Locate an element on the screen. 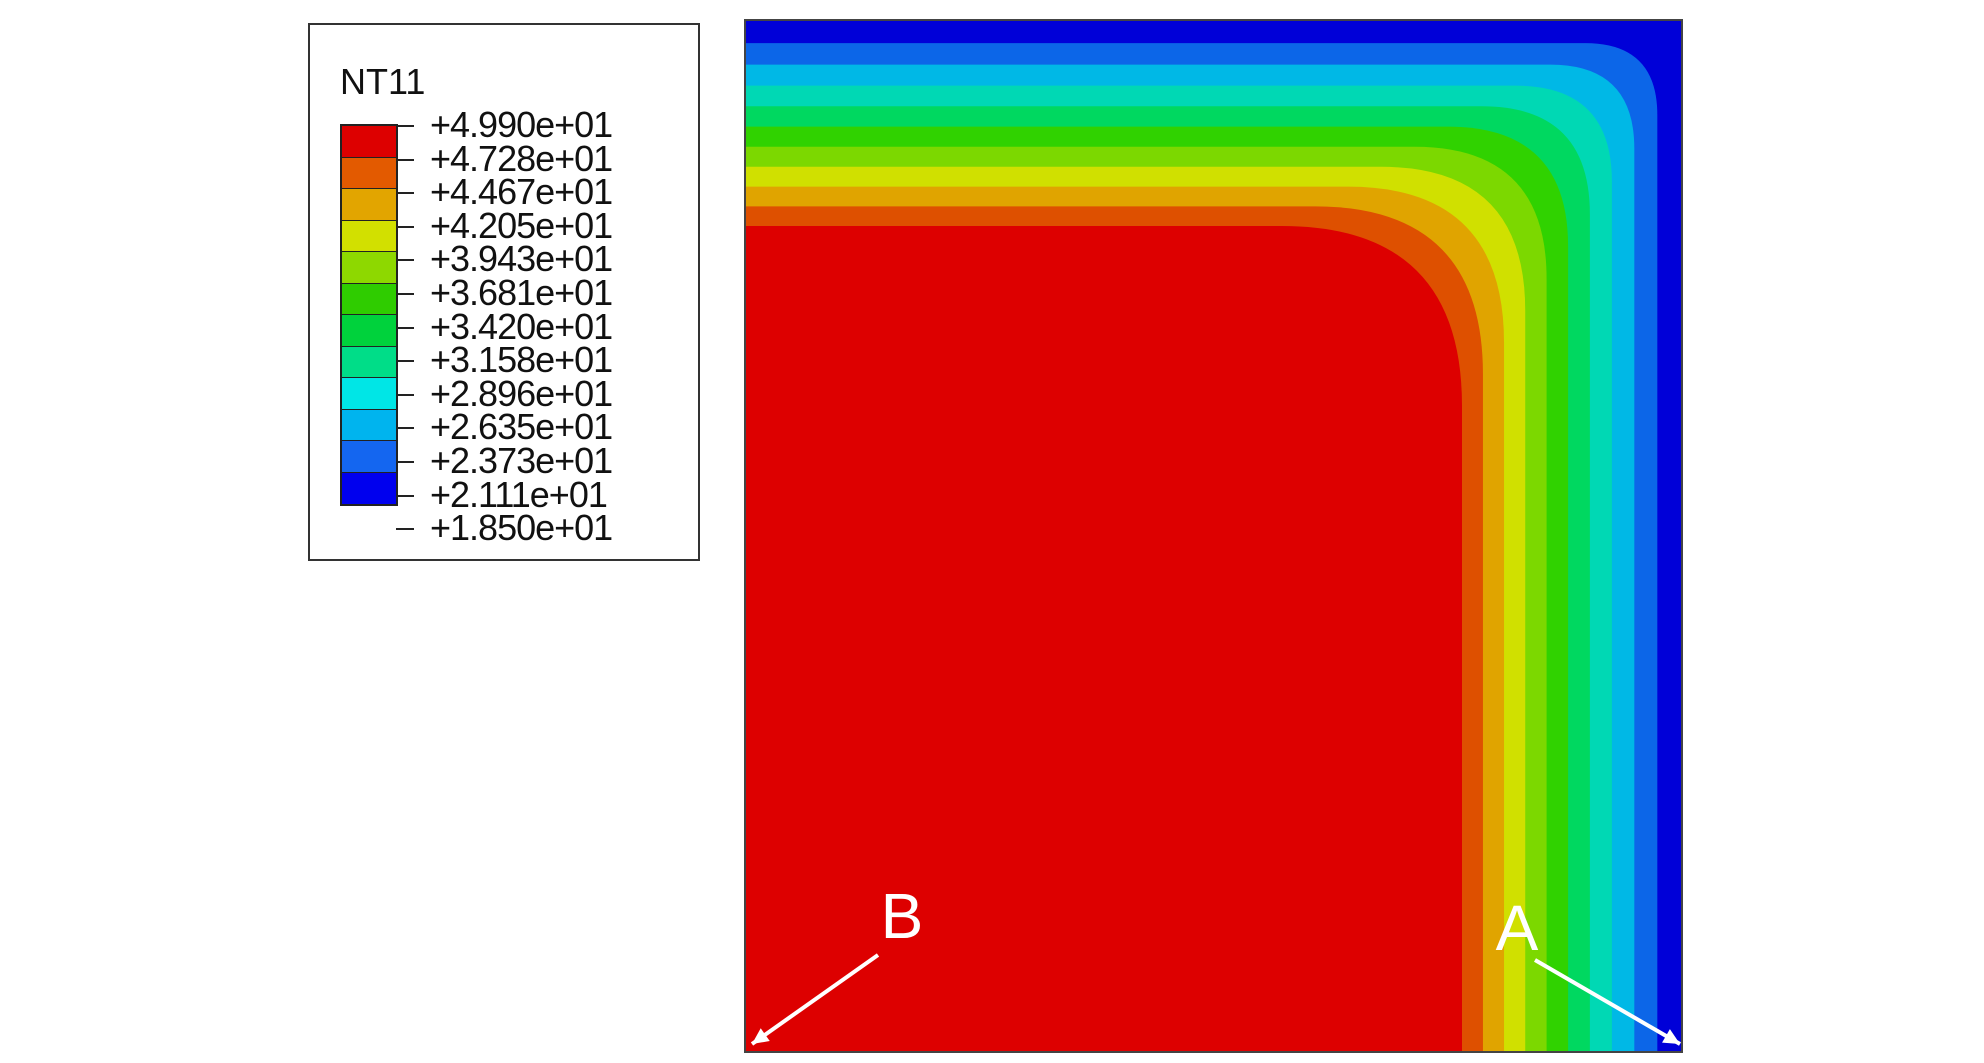  legend-value-label: +3.420e+01 is located at coordinates (521, 326).